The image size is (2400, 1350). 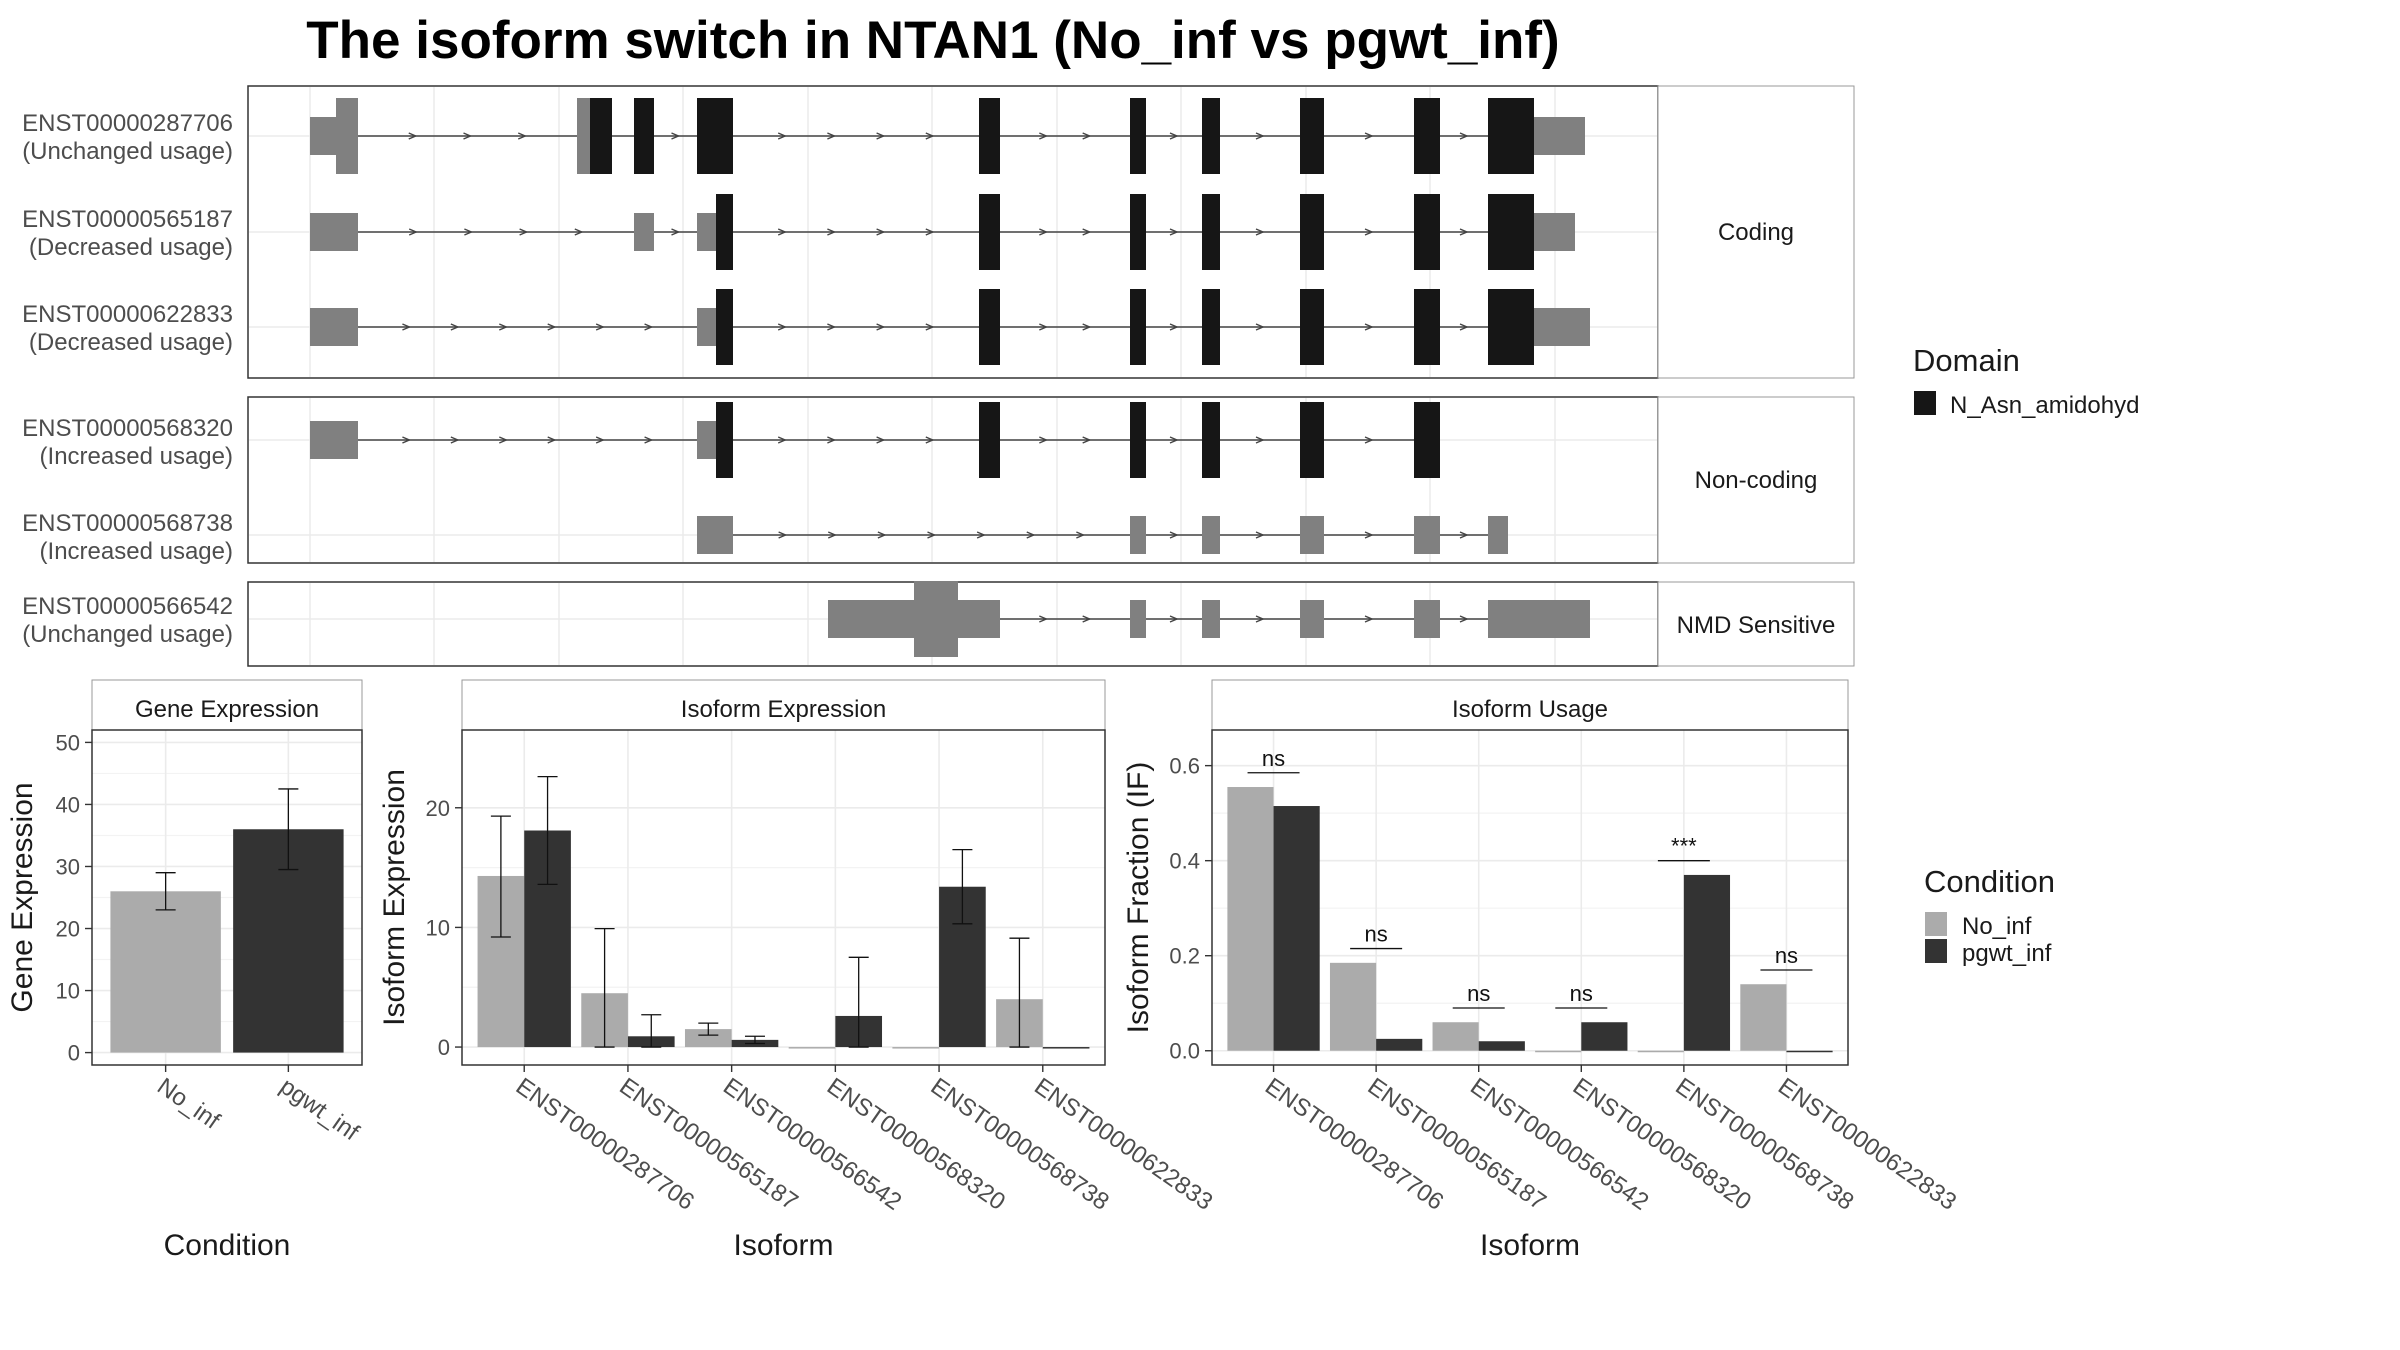 What do you see at coordinates (2026, 381) in the screenshot?
I see `domain-legend: Domain N_Asn_amidohyd` at bounding box center [2026, 381].